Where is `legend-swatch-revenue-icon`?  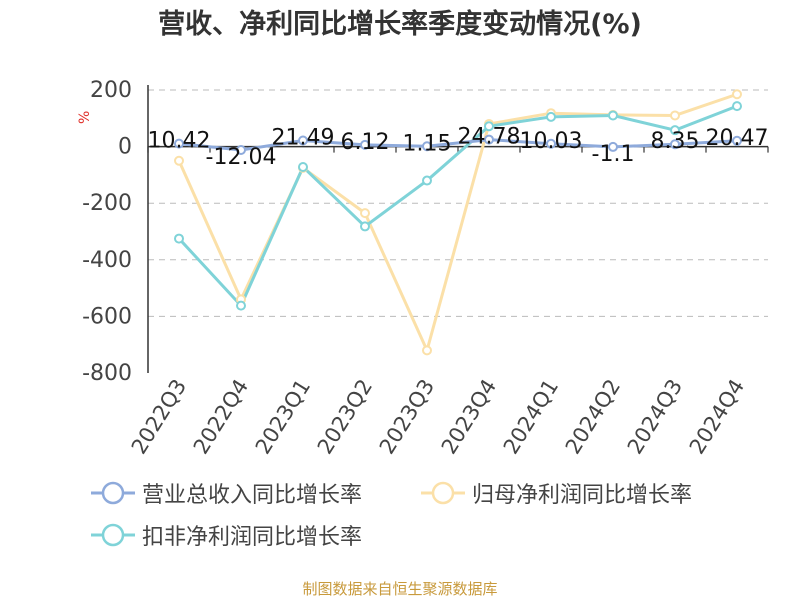 legend-swatch-revenue-icon is located at coordinates (113, 493).